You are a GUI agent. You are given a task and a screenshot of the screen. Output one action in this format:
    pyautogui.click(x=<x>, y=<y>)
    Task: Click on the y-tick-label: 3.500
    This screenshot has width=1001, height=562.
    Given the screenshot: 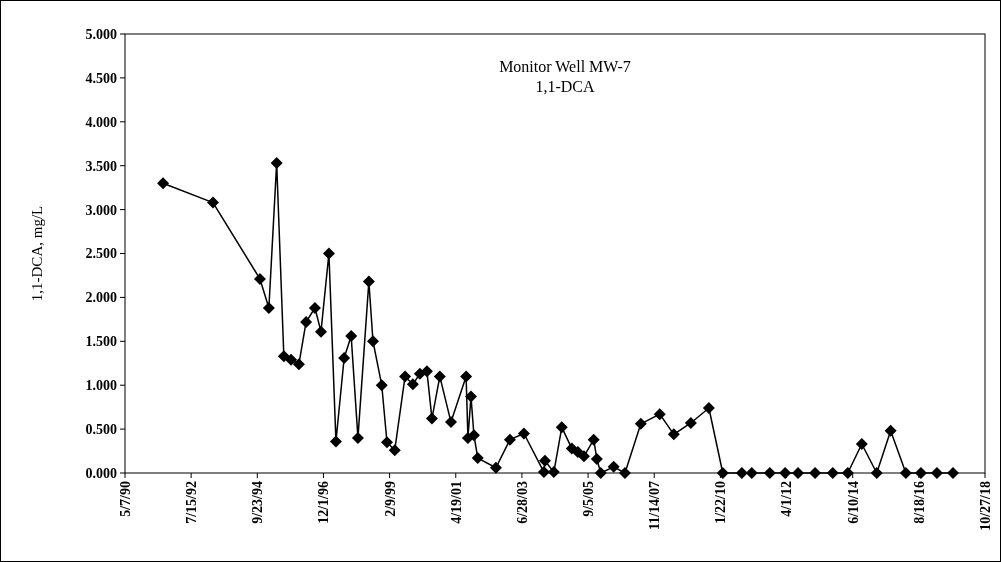 What is the action you would take?
    pyautogui.click(x=101, y=166)
    